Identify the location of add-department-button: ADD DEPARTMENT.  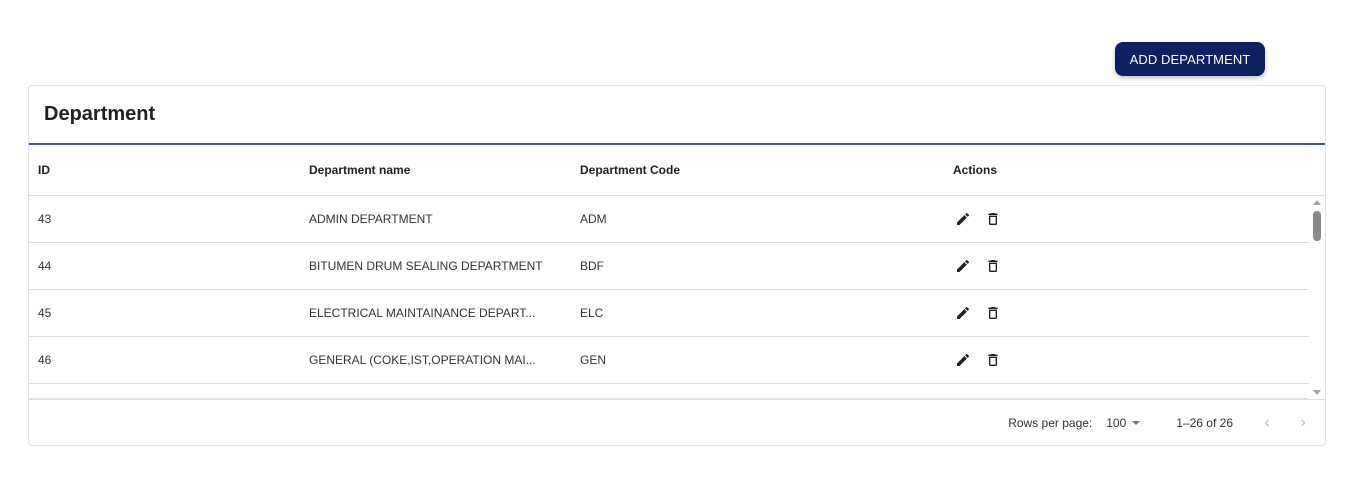
(1190, 59).